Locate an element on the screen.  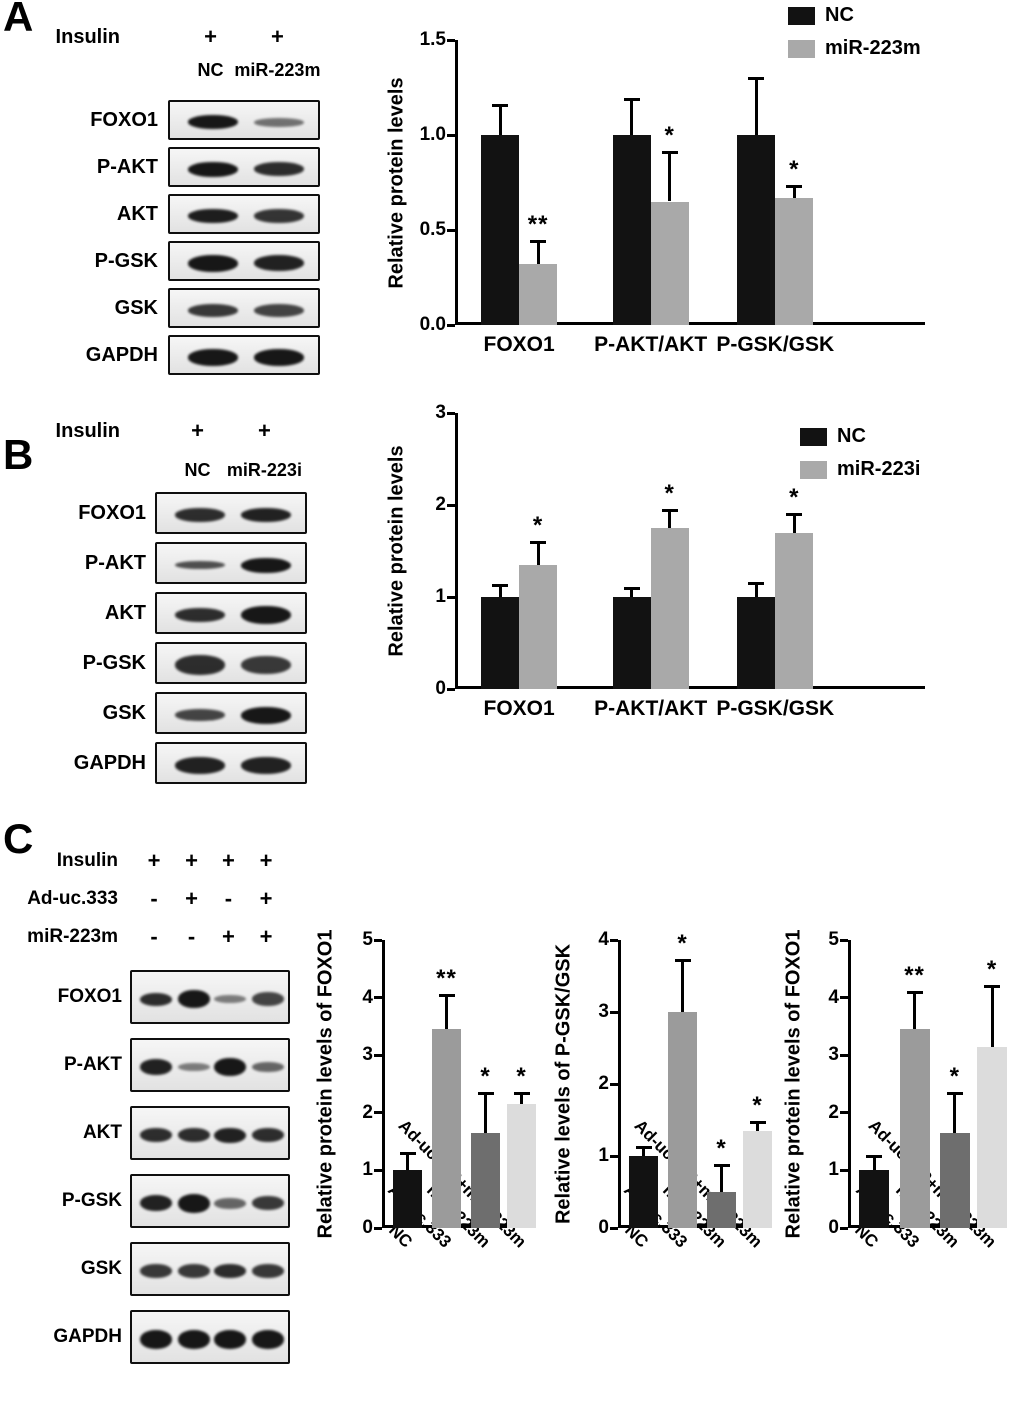
y-axis-label: Relative protein levels of FOXO1 is located at coordinates (793, 1084).